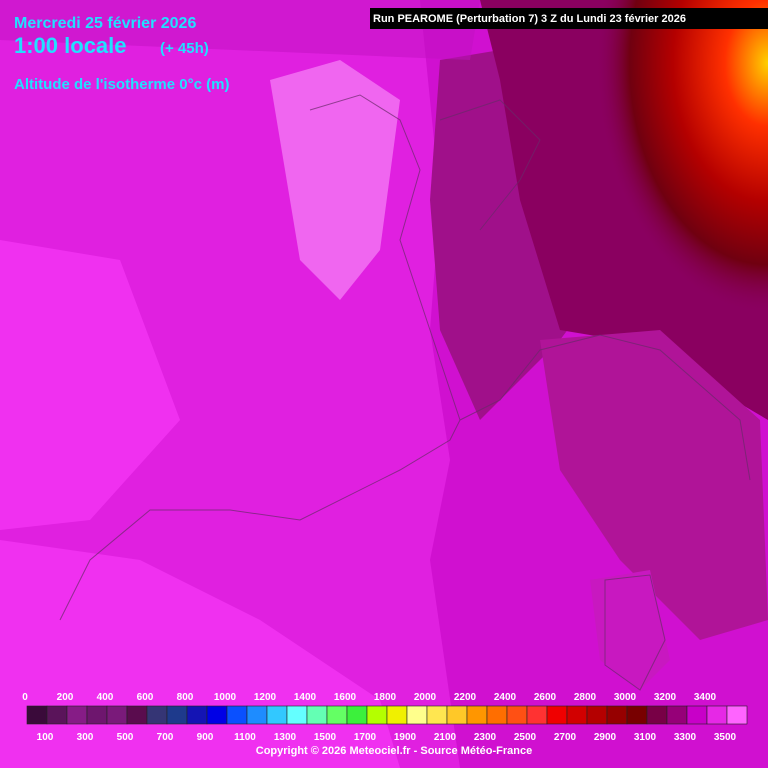  What do you see at coordinates (545, 697) in the screenshot?
I see `legend-label: 2600` at bounding box center [545, 697].